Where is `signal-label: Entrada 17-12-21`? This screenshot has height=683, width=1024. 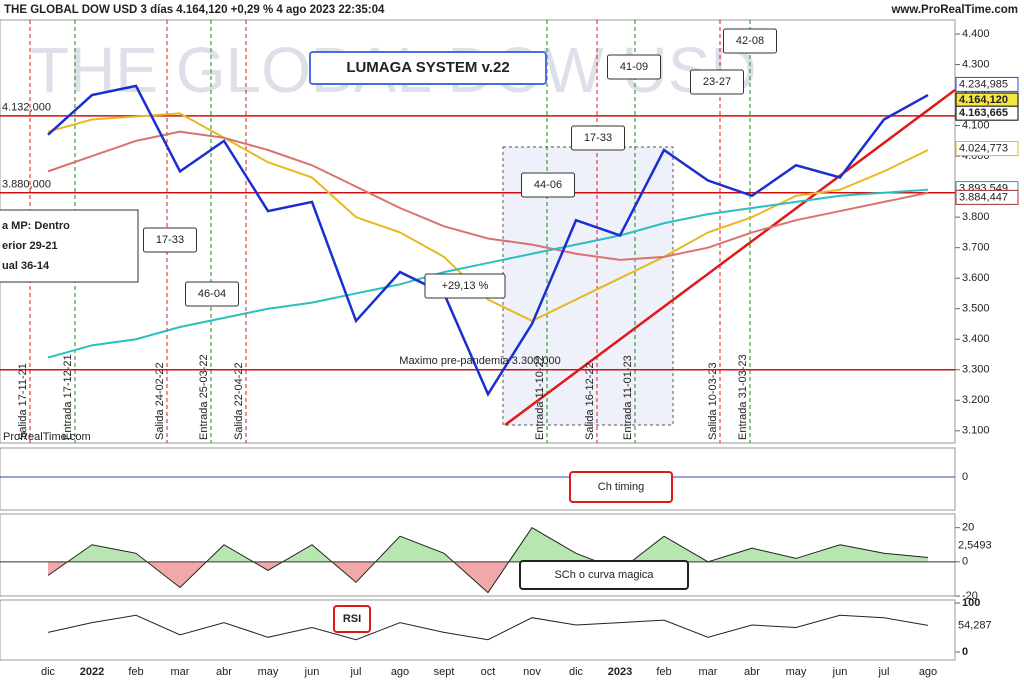
signal-label: Entrada 17-12-21 is located at coordinates (68, 397).